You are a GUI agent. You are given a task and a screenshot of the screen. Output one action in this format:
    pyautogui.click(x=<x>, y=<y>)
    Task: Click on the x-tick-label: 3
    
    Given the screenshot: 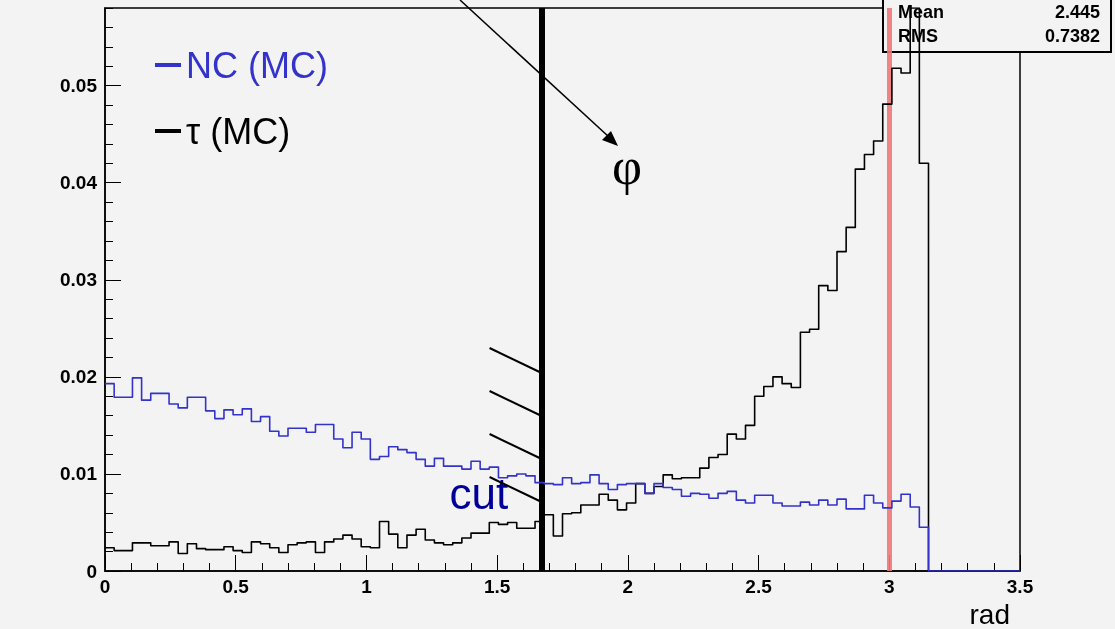 What is the action you would take?
    pyautogui.click(x=889, y=586)
    